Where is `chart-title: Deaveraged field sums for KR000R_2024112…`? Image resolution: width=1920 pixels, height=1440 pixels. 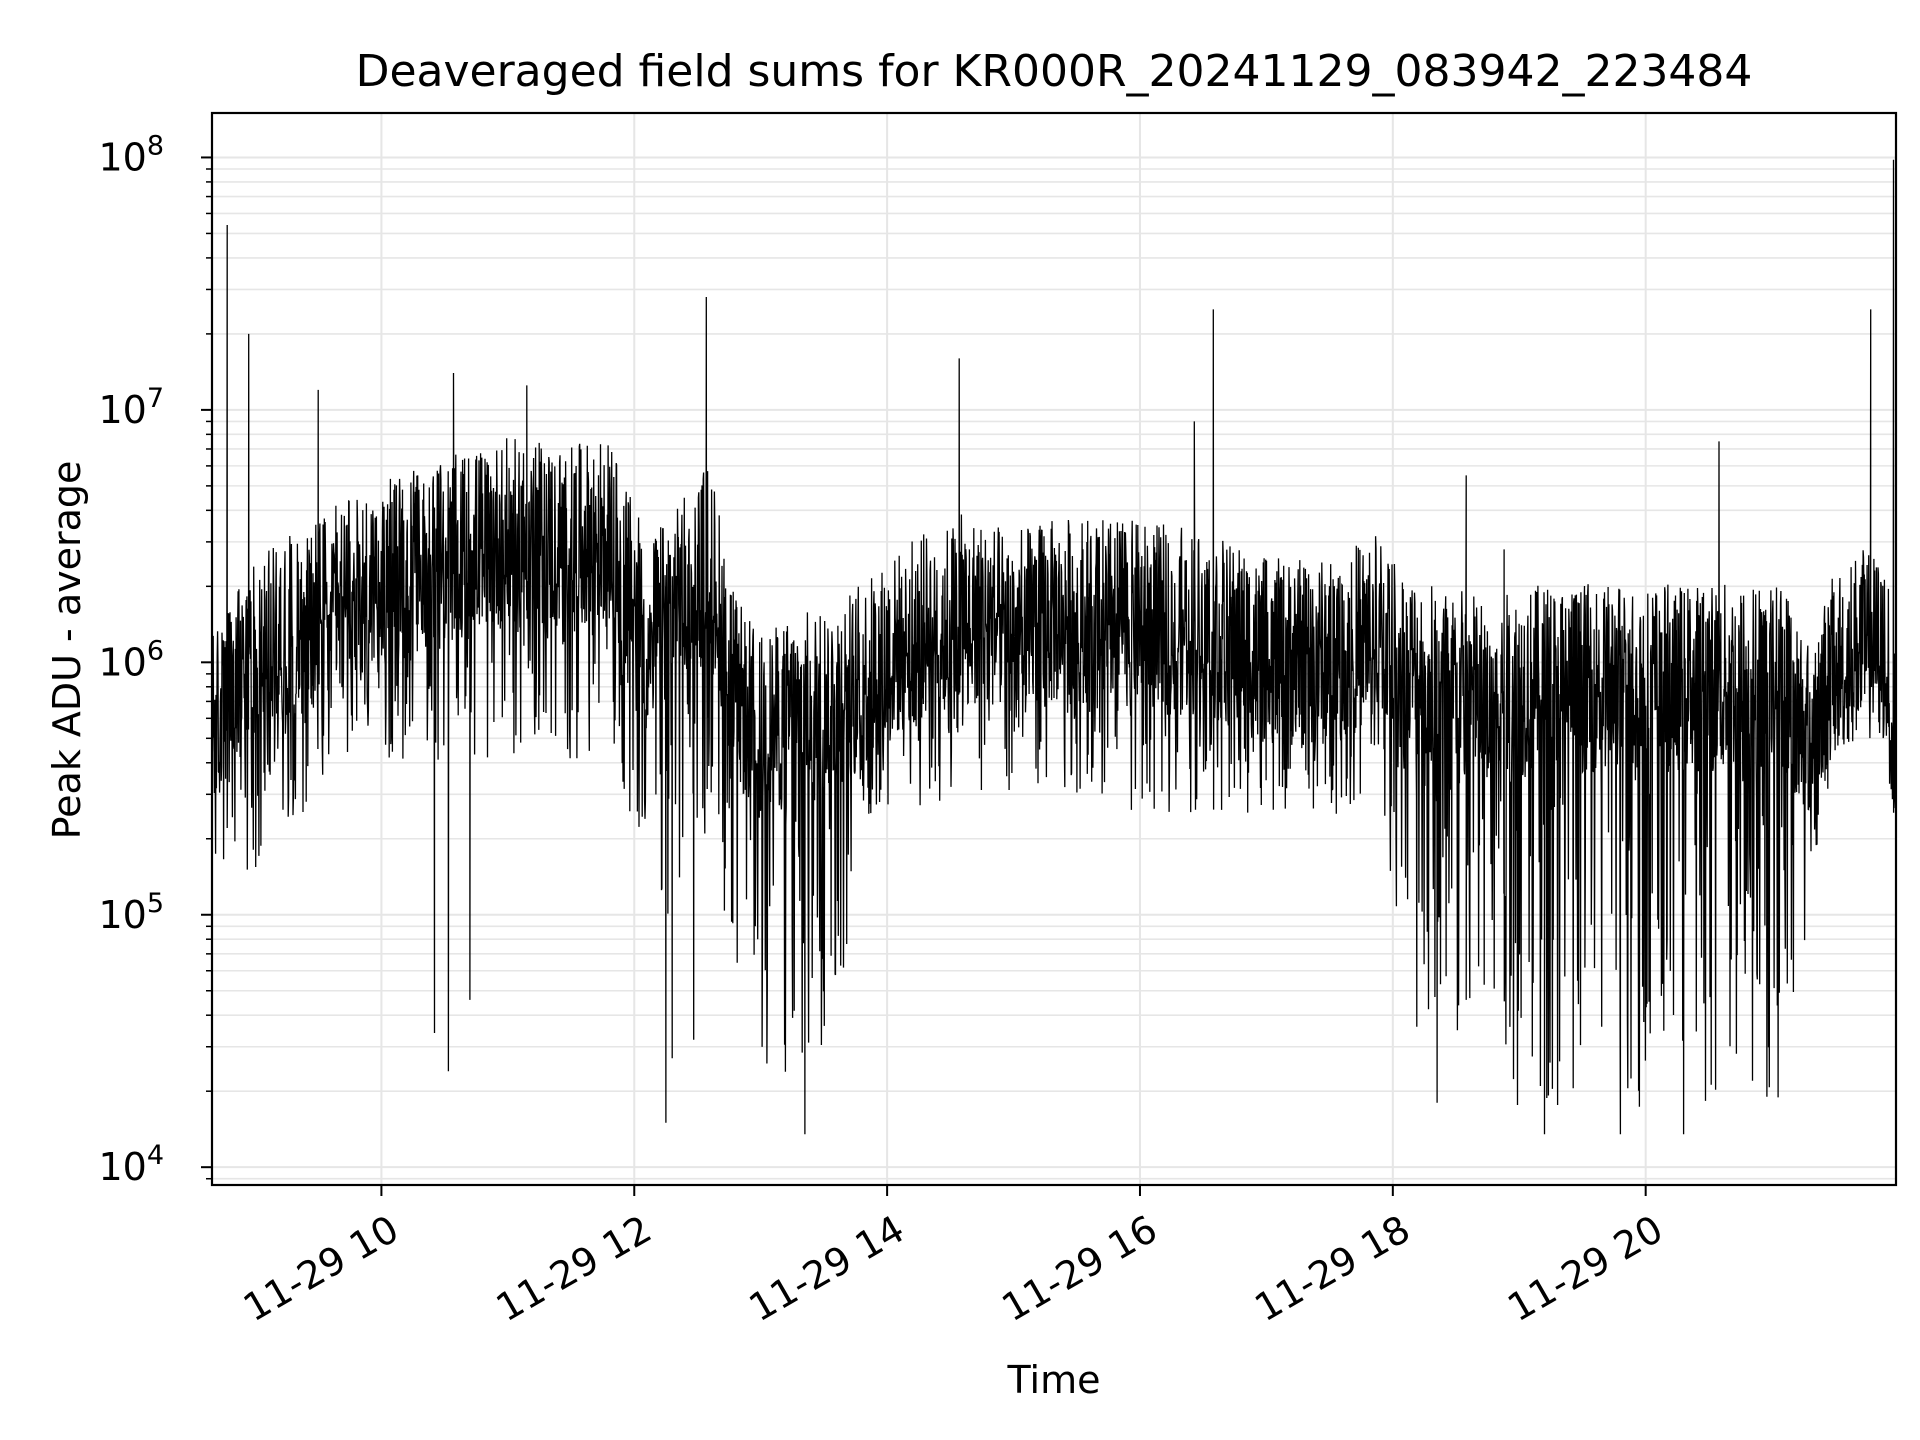 chart-title: Deaveraged field sums for KR000R_2024112… is located at coordinates (1054, 71).